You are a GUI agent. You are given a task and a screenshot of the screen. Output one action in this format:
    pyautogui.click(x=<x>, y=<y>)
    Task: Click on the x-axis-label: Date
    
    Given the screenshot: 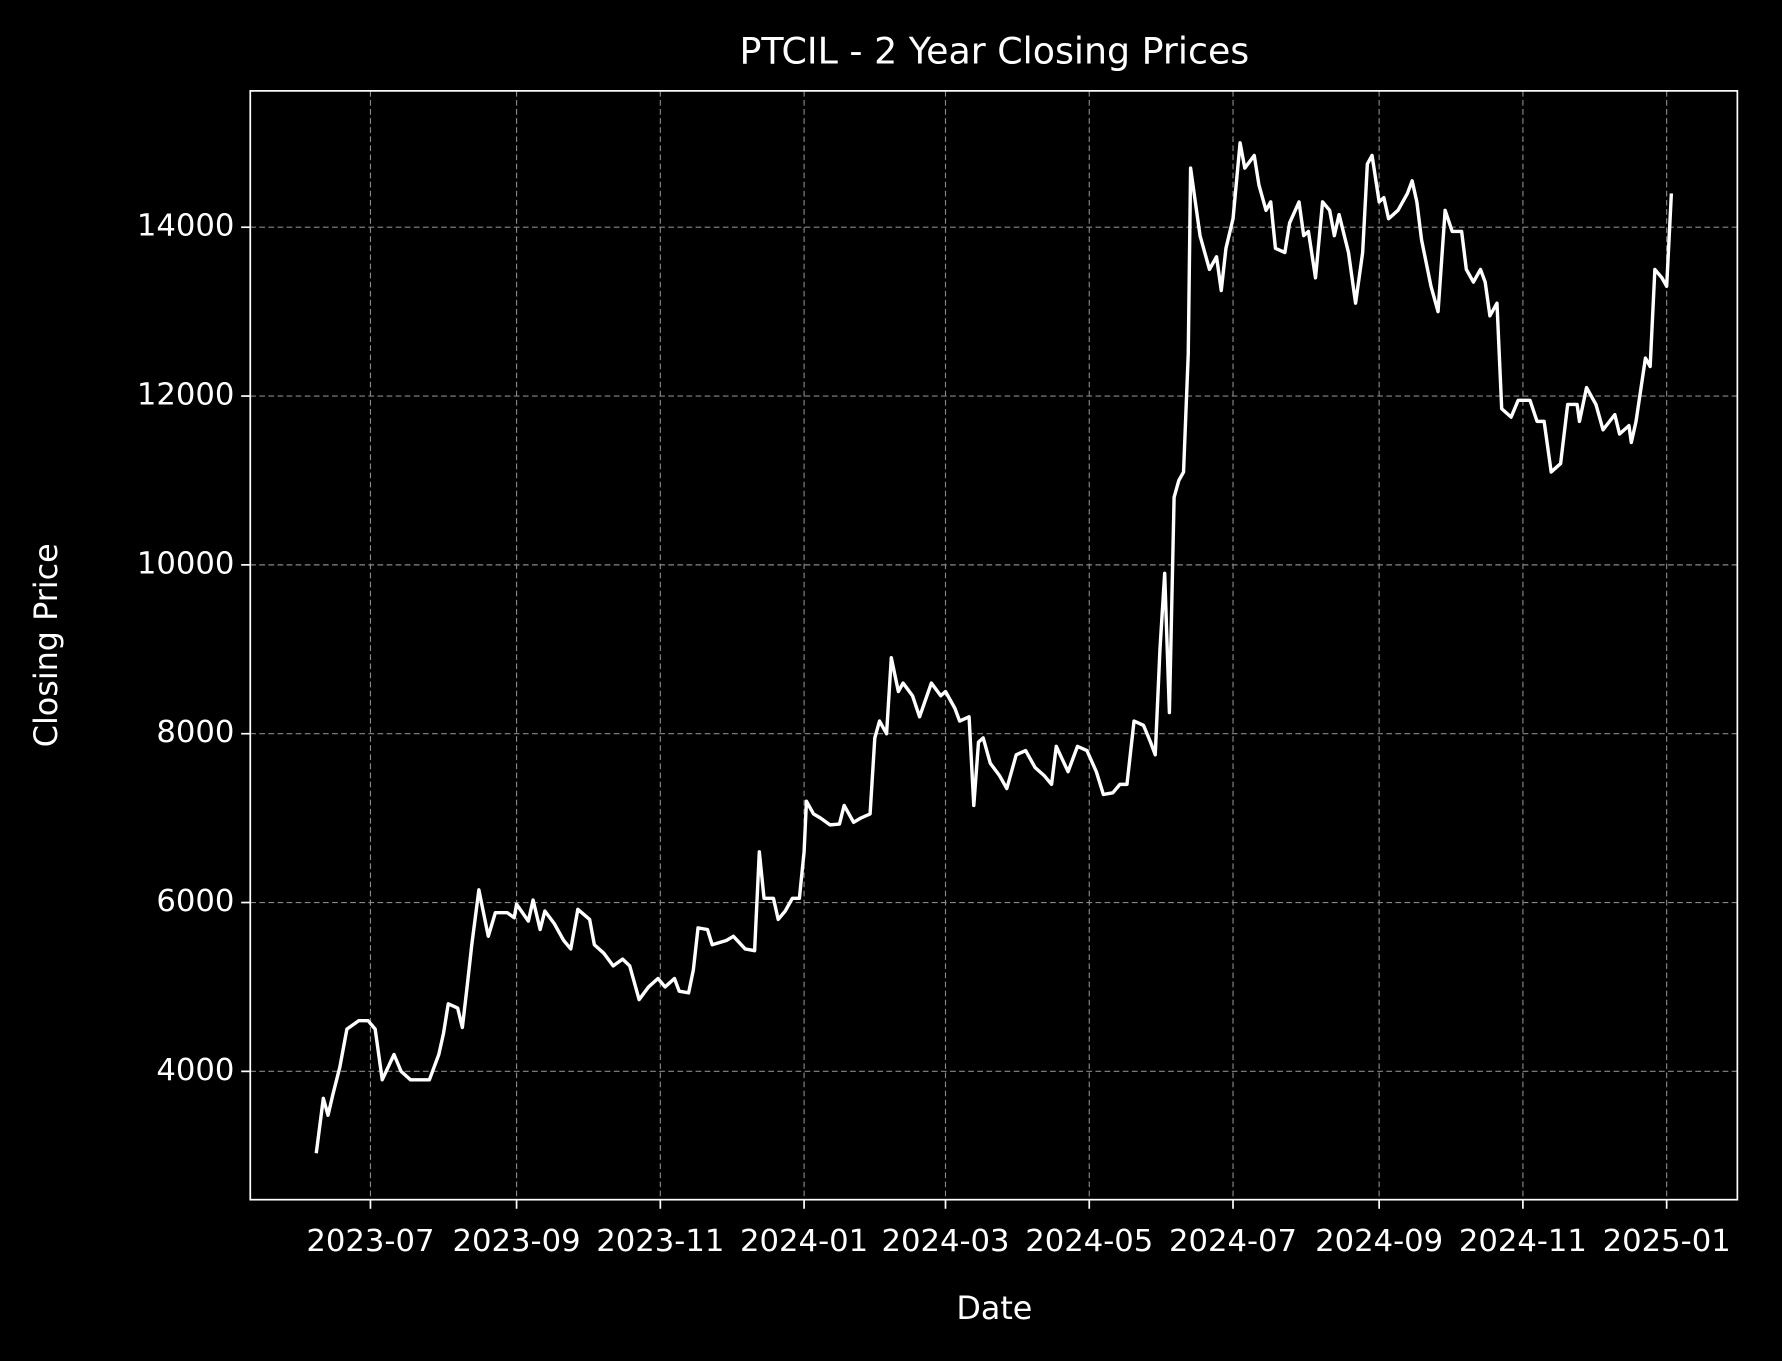 What is the action you would take?
    pyautogui.click(x=994, y=1308)
    